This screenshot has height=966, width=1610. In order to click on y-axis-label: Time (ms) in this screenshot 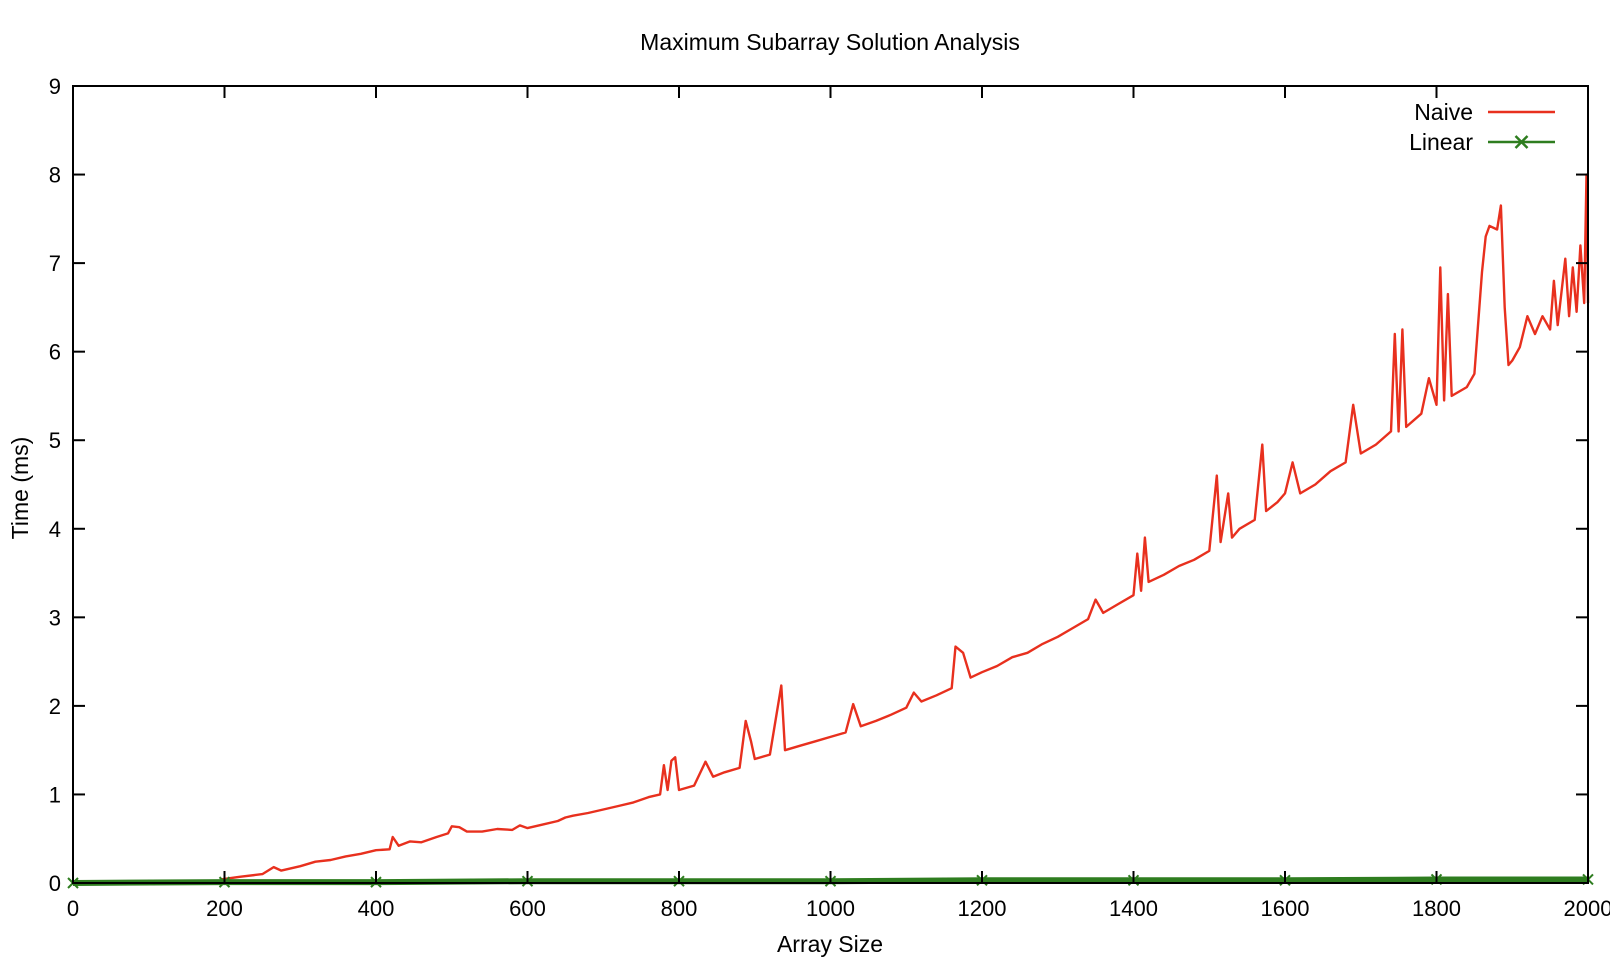, I will do `click(20, 488)`.